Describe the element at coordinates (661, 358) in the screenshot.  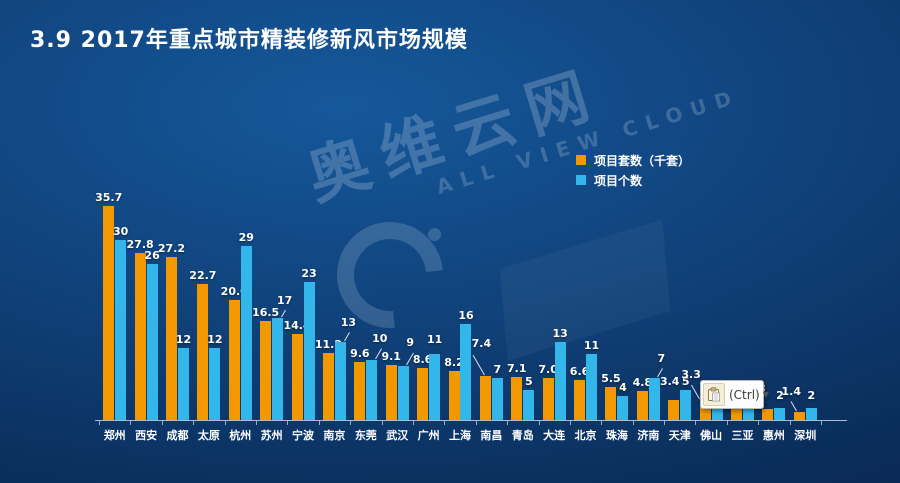
I see `value-label-项目个数-济南: 7` at that location.